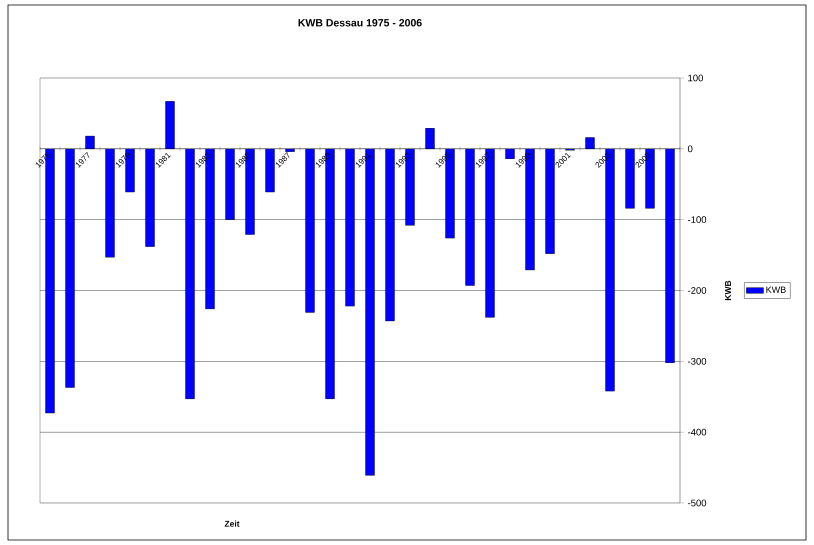 The width and height of the screenshot is (814, 545). Describe the element at coordinates (696, 78) in the screenshot. I see `y-tick-label: 100` at that location.